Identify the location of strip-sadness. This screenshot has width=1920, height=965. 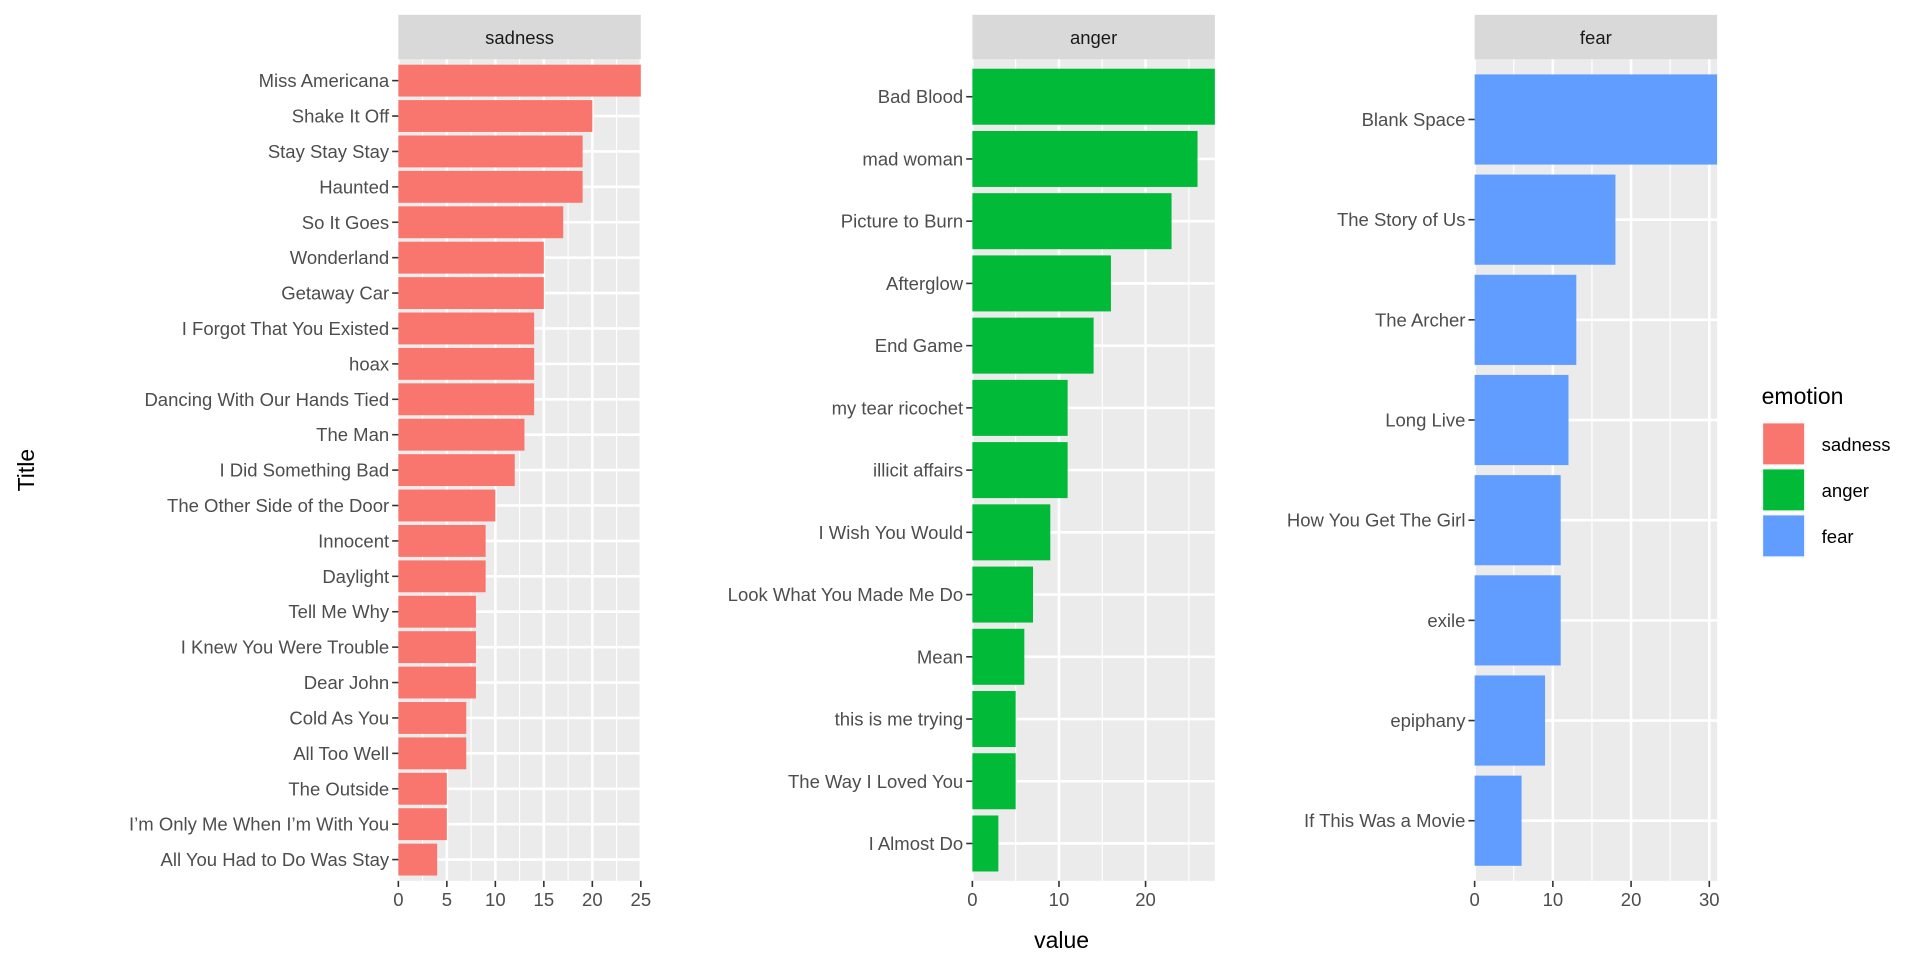
(519, 37).